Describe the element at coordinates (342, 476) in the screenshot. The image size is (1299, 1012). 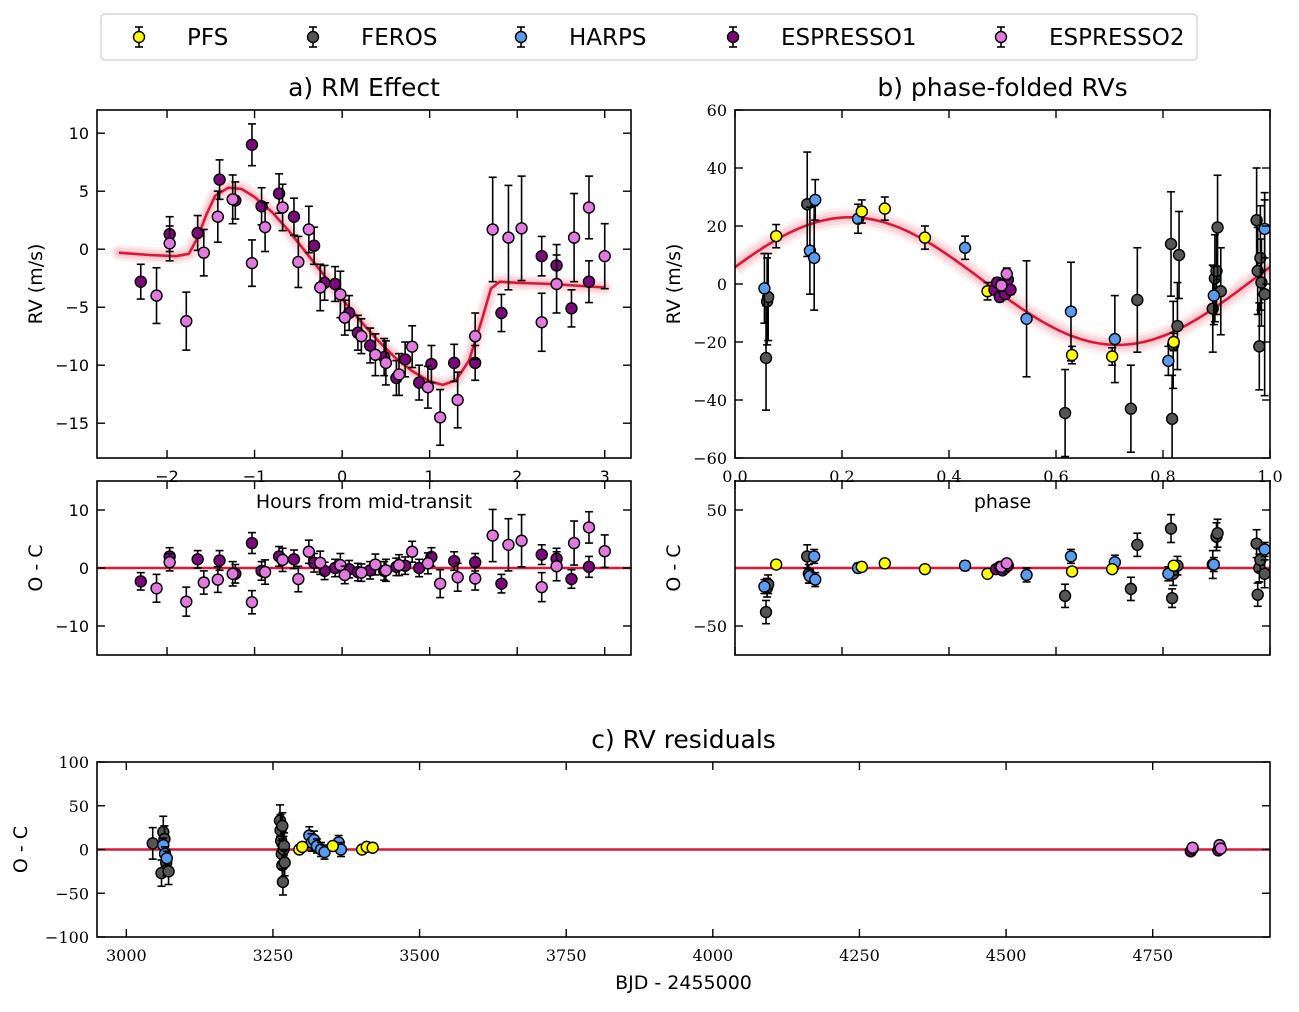
I see `x-tick-label: 0` at that location.